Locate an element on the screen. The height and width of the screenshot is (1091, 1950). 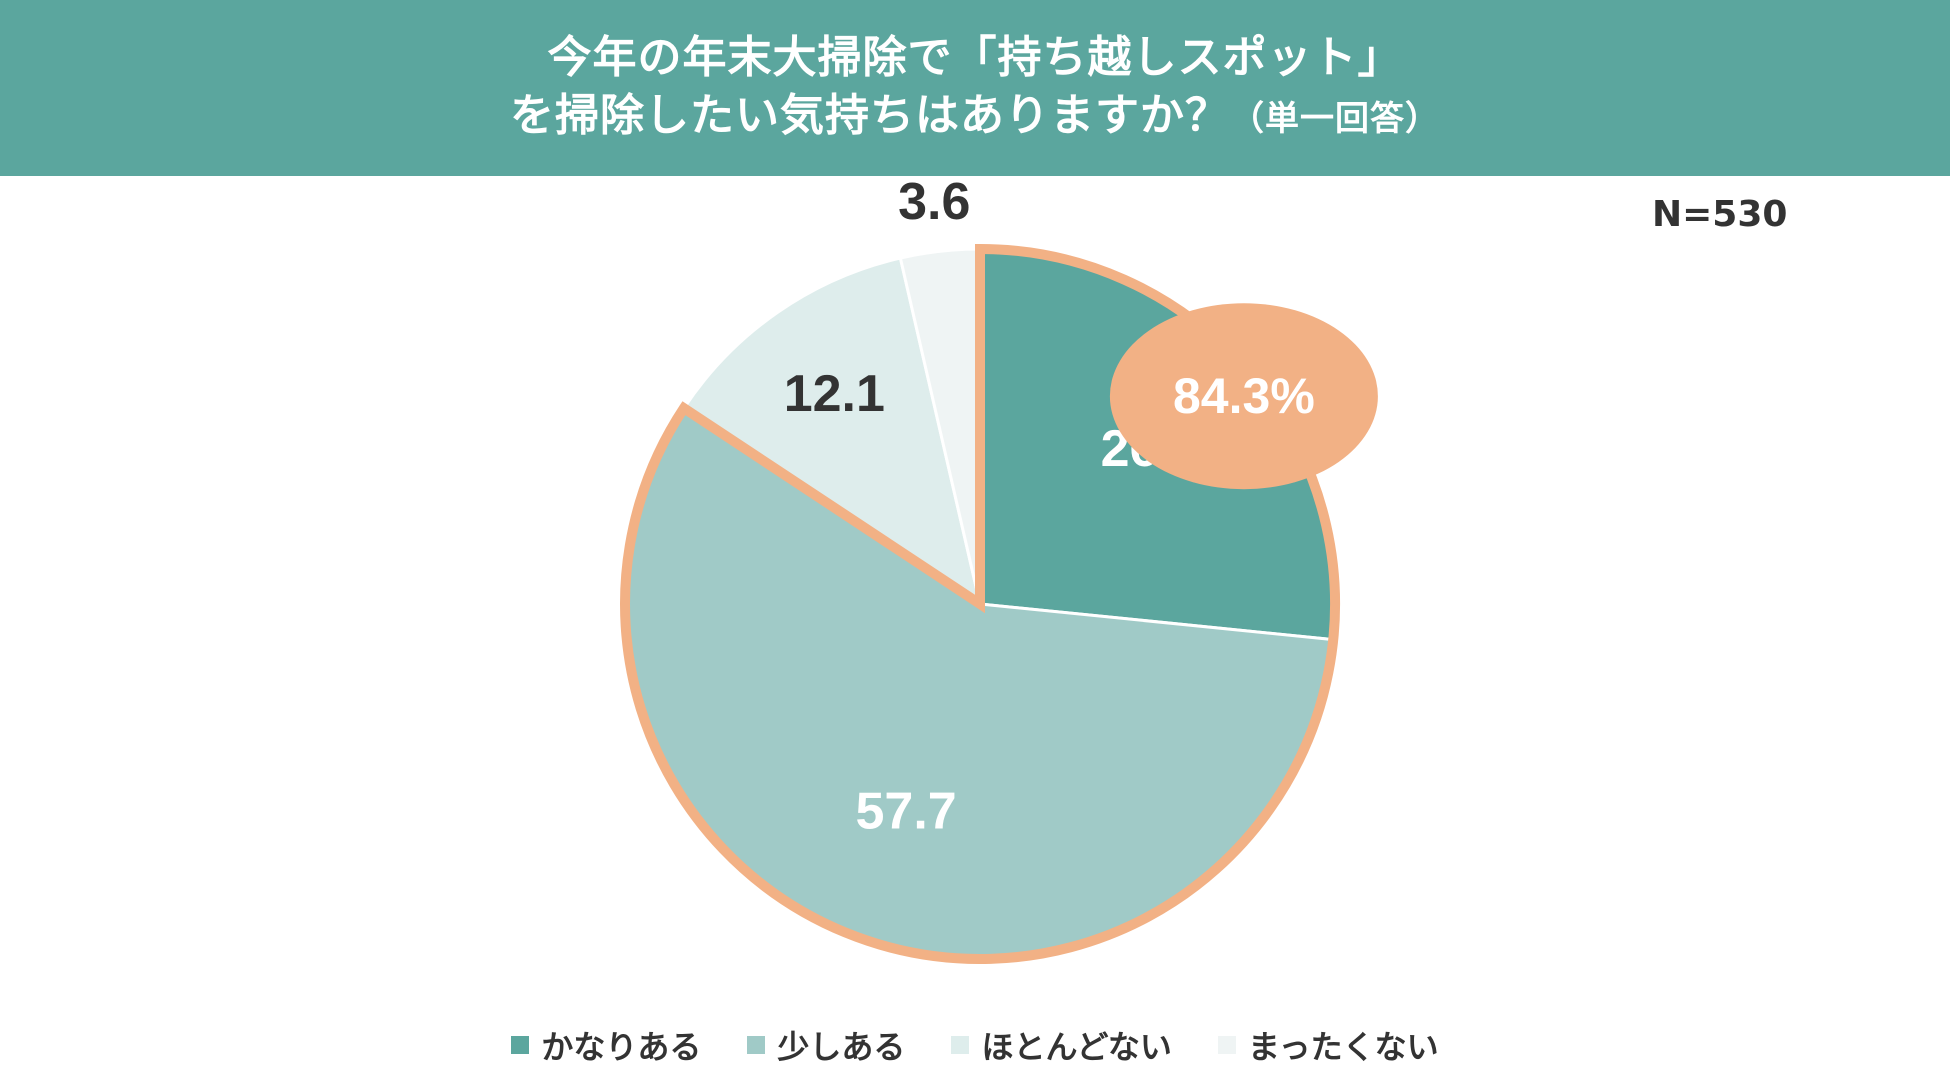
legend-label: まったくない is located at coordinates (1343, 1047).